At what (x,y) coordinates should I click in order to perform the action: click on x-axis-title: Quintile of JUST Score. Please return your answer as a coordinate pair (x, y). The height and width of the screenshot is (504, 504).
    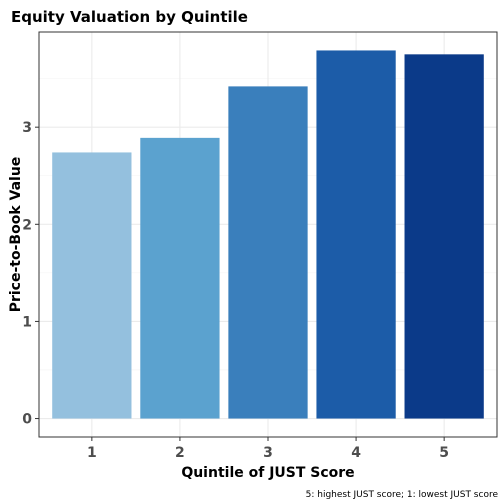
    Looking at the image, I should click on (267, 473).